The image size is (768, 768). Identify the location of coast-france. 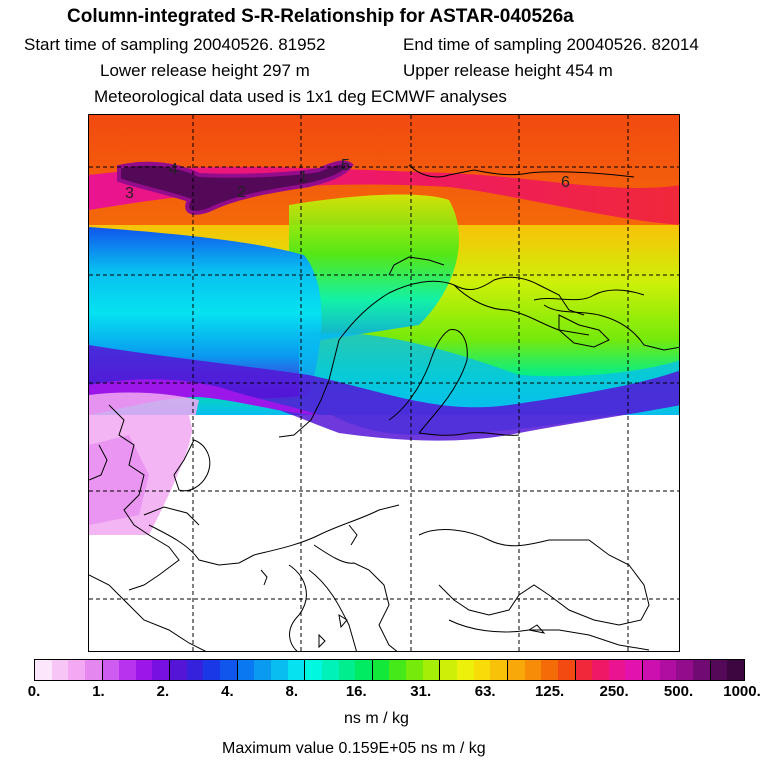
(148, 612).